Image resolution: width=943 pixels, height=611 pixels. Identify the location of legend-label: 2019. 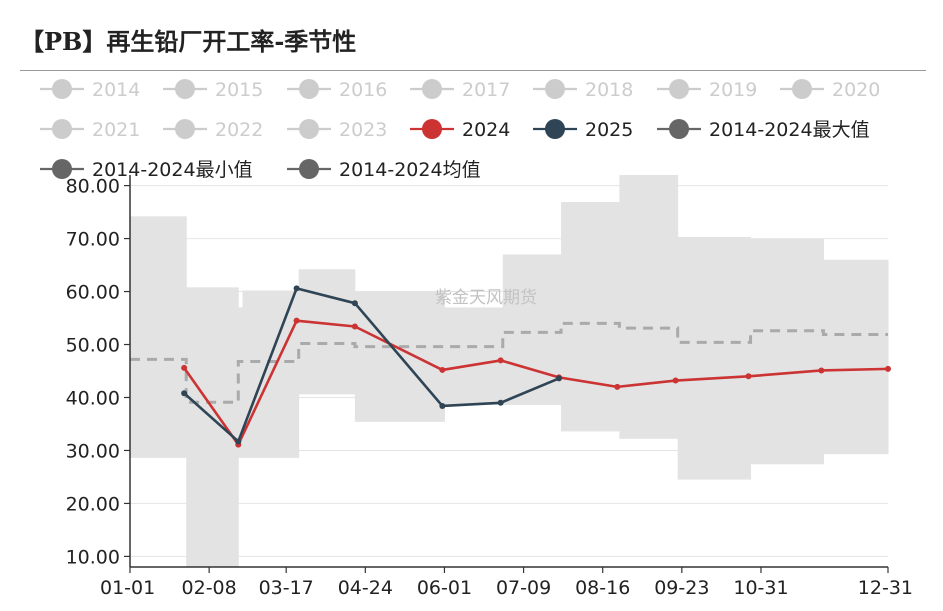
(733, 90).